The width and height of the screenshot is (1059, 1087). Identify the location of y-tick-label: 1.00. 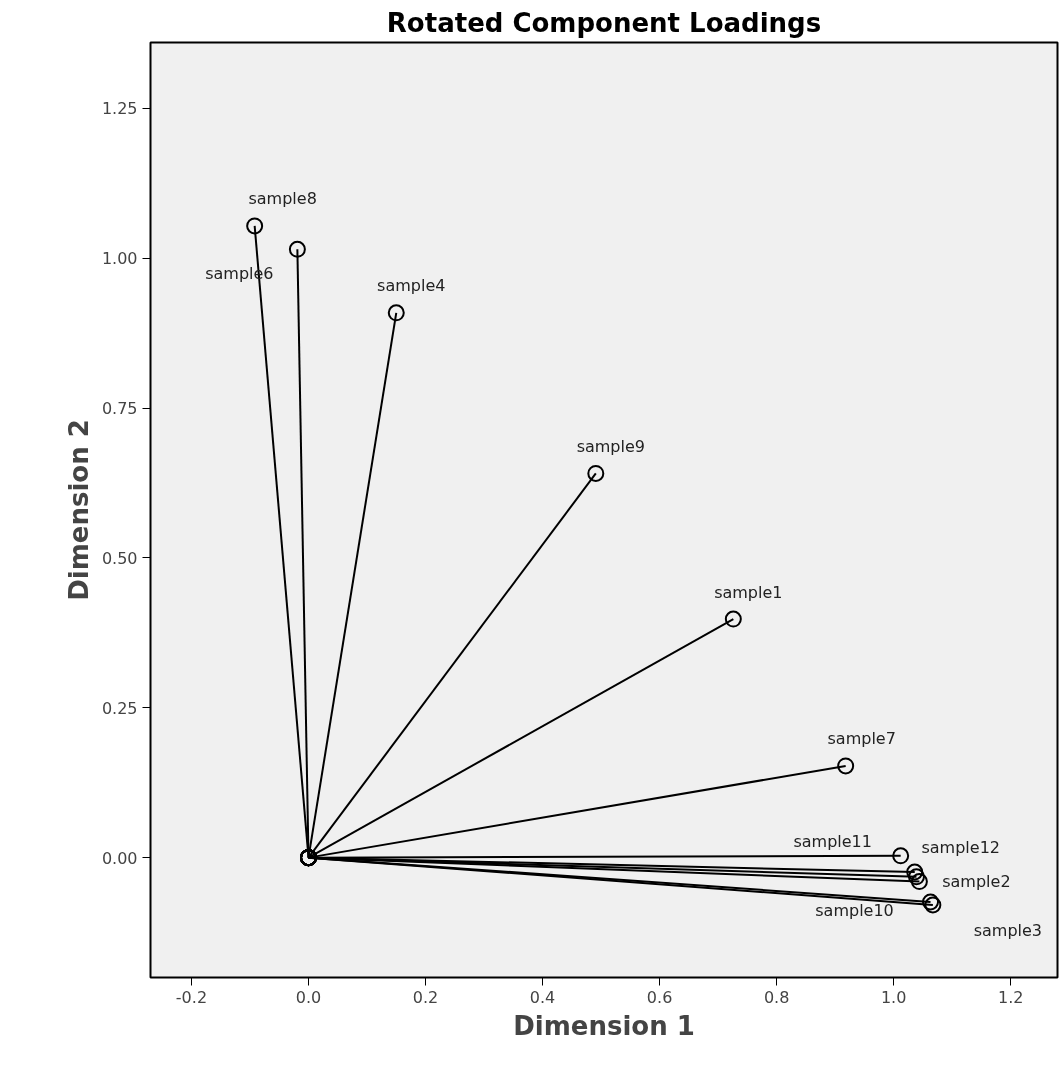
(119, 259).